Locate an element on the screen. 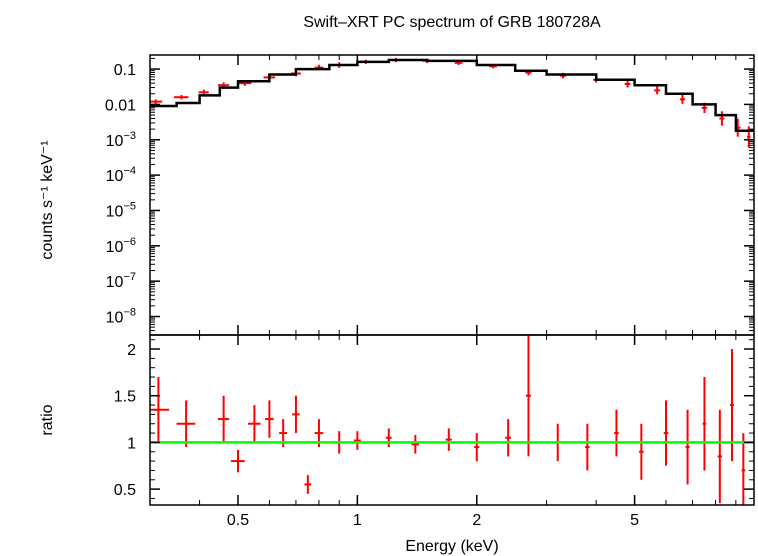 The image size is (758, 556). y-tick-label: 0.5 is located at coordinates (125, 490).